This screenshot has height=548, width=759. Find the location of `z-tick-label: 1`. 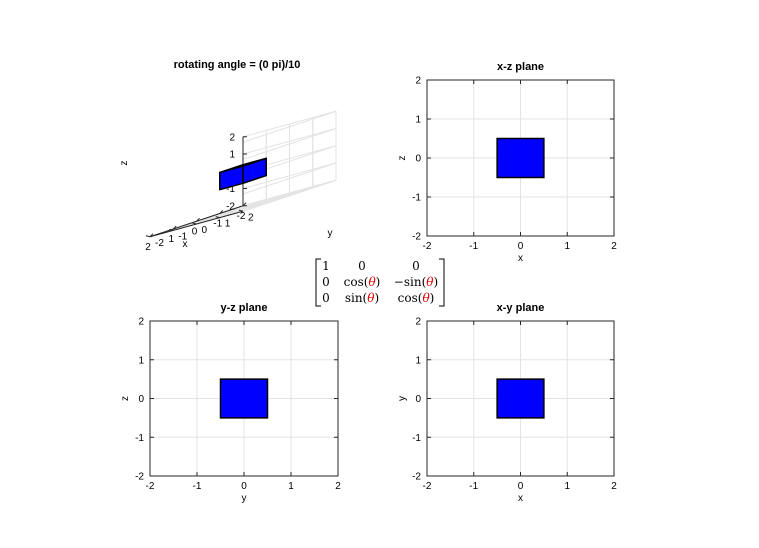

z-tick-label: 1 is located at coordinates (232, 155).